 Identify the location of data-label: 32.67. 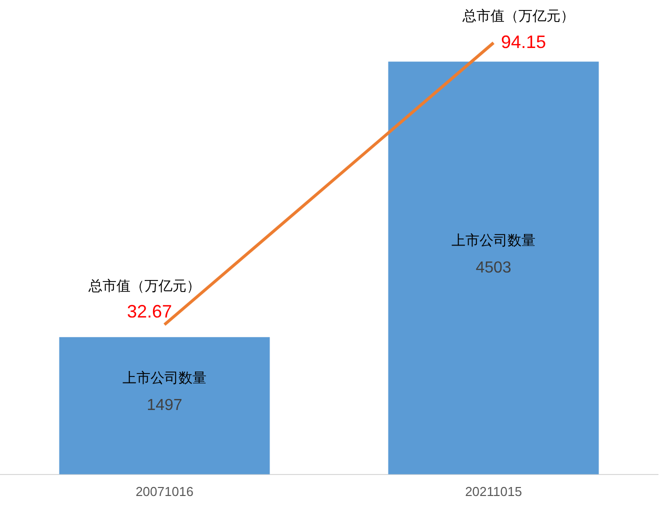
(149, 312).